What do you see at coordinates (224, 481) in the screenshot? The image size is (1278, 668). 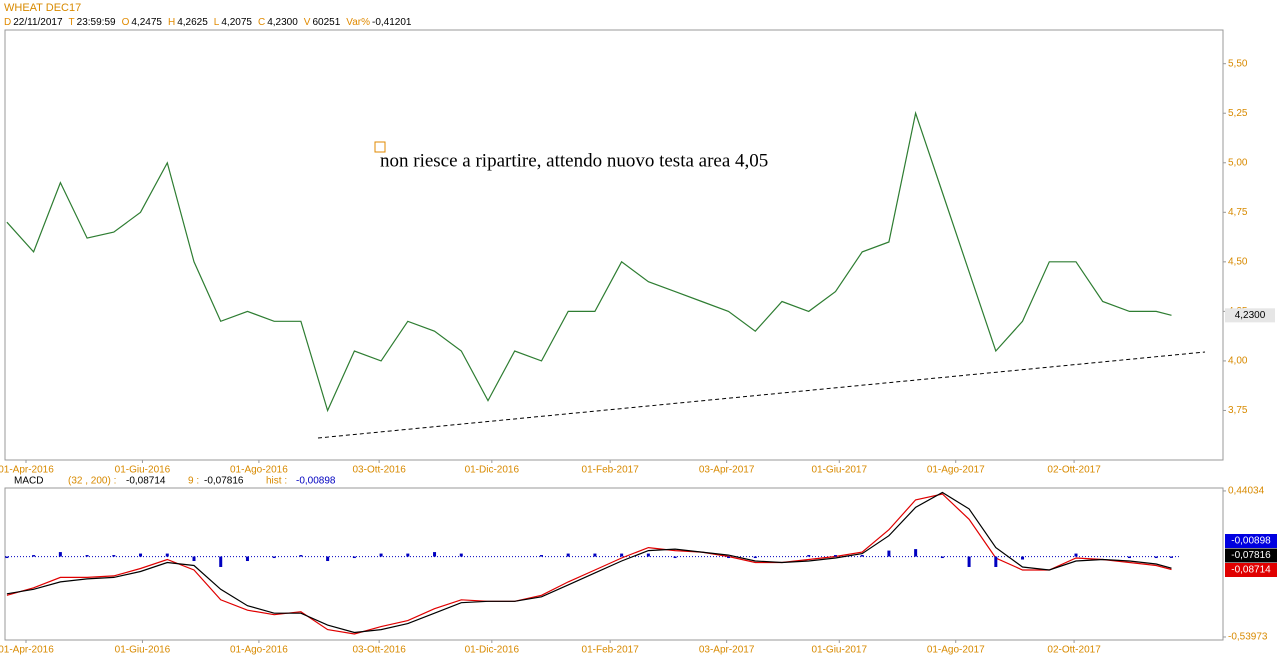 I see `legend-value: -0,07816` at bounding box center [224, 481].